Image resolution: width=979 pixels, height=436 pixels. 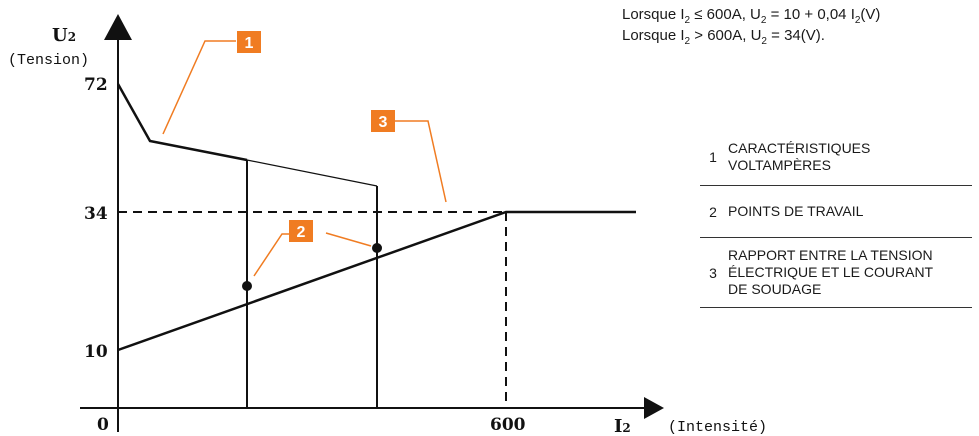 What do you see at coordinates (713, 272) in the screenshot?
I see `legend-number: 3` at bounding box center [713, 272].